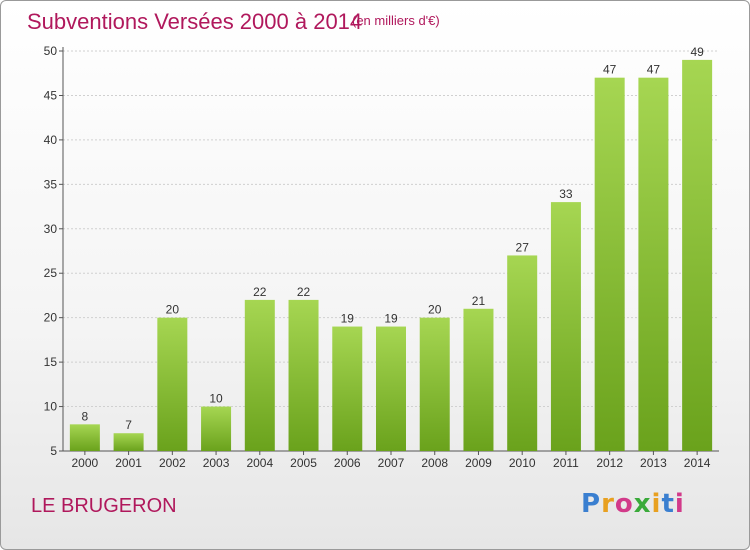  What do you see at coordinates (128, 463) in the screenshot?
I see `x-tick-label: 2001` at bounding box center [128, 463].